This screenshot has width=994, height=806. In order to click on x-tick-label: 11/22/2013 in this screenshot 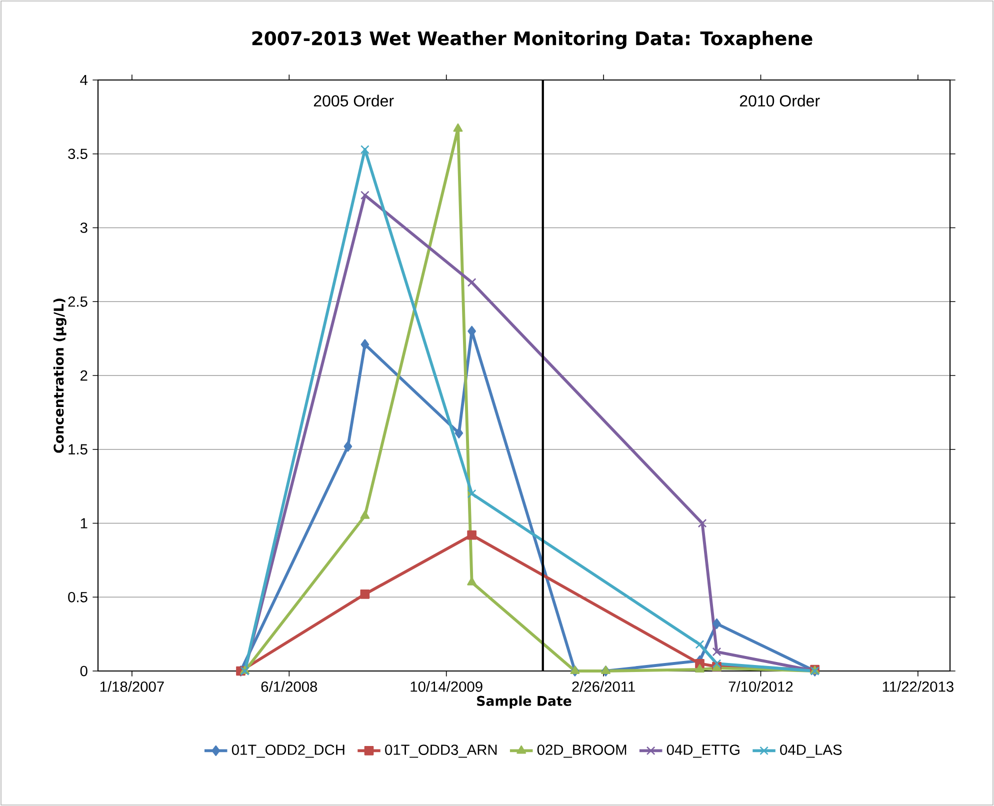, I will do `click(918, 686)`.